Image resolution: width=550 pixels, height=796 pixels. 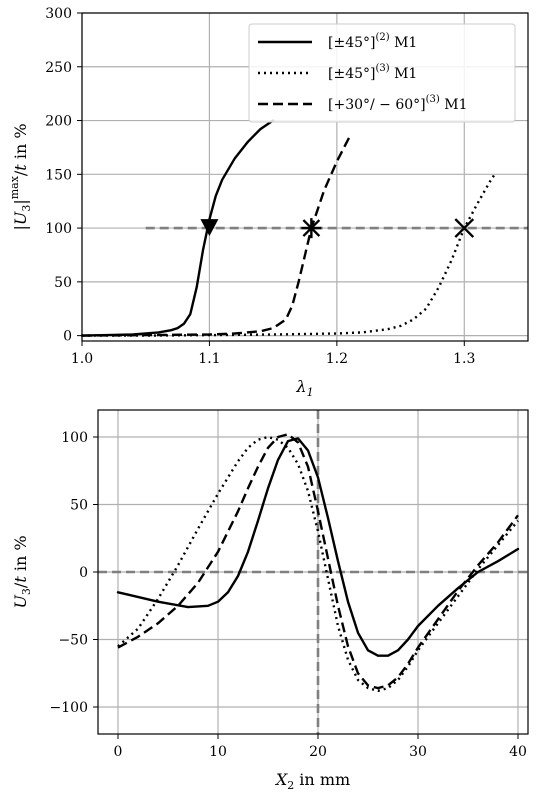 What do you see at coordinates (518, 752) in the screenshot?
I see `x-tick-label: 40` at bounding box center [518, 752].